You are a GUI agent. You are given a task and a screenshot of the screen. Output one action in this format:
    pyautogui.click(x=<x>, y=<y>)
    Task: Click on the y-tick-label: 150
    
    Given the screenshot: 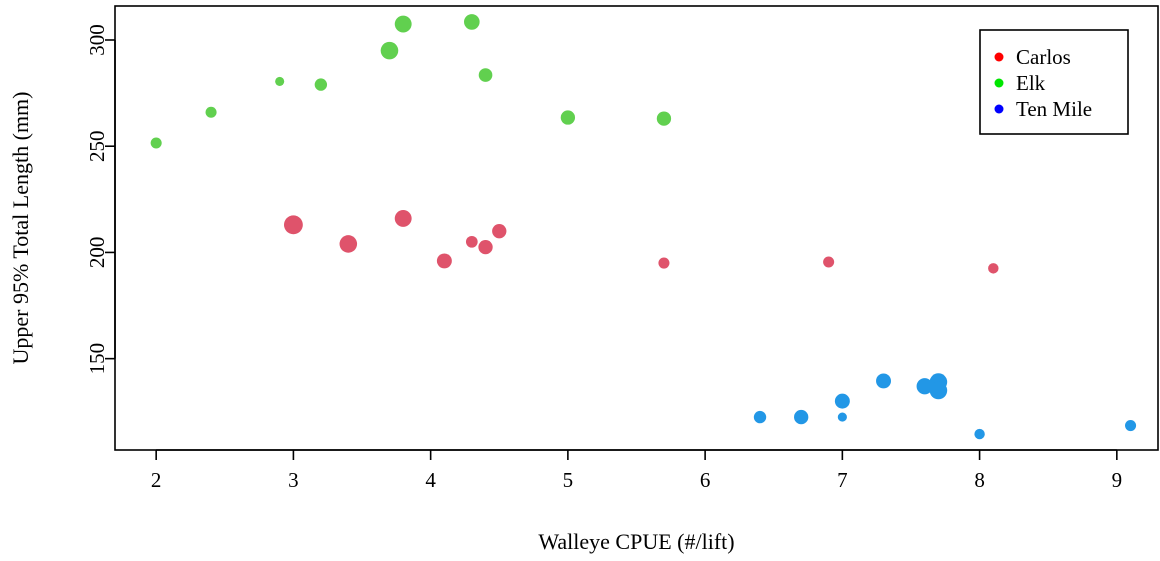 What is the action you would take?
    pyautogui.click(x=97, y=359)
    